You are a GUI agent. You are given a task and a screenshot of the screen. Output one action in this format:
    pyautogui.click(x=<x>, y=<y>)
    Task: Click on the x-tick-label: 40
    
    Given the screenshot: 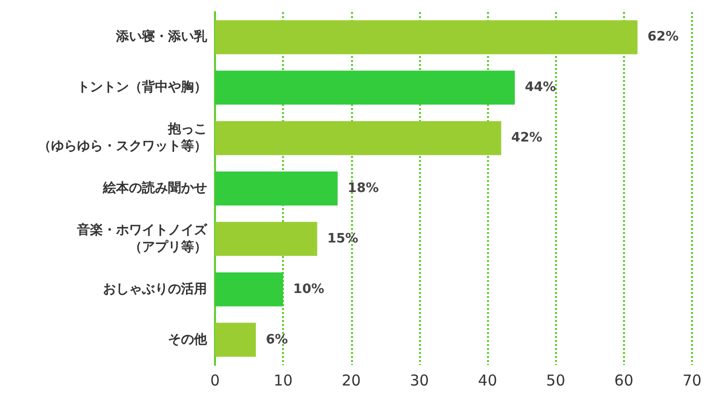 What is the action you would take?
    pyautogui.click(x=488, y=381)
    